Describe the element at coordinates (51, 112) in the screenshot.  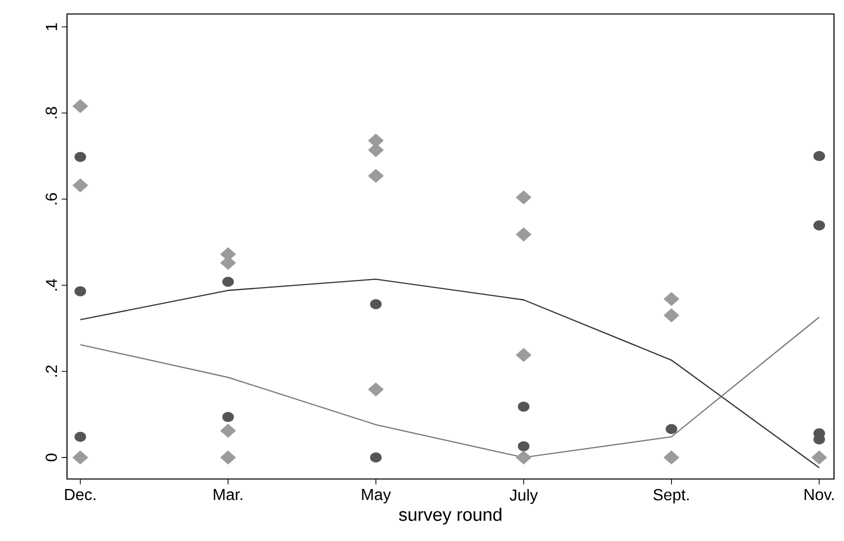
I see `y-tick-label: .8` at that location.